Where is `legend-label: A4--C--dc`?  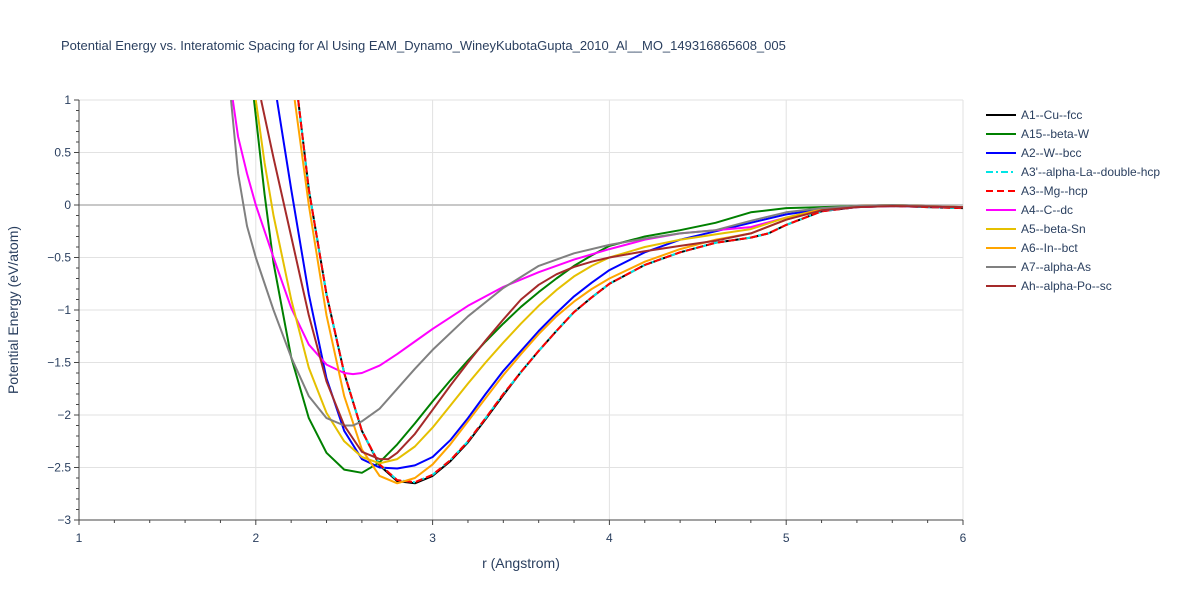
legend-label: A4--C--dc is located at coordinates (1047, 210).